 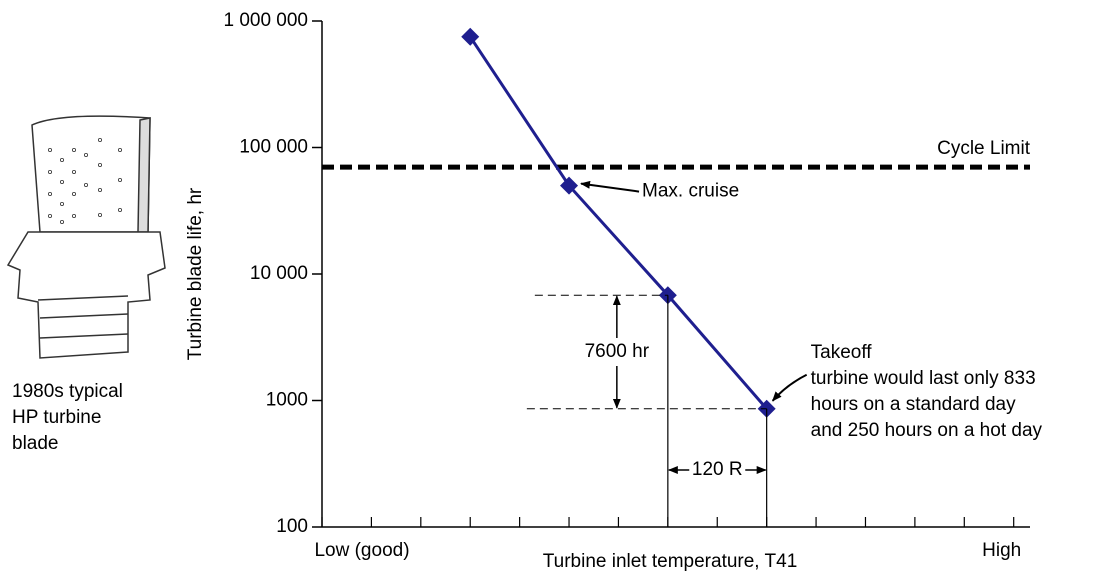 What do you see at coordinates (670, 561) in the screenshot?
I see `x-axis-label: Turbine inlet temperature, T41` at bounding box center [670, 561].